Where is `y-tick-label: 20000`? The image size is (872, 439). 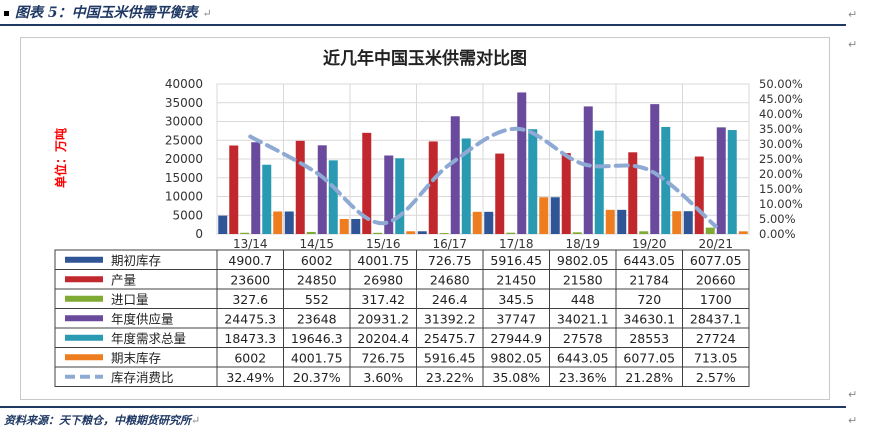
y-tick-label: 20000 is located at coordinates (184, 159).